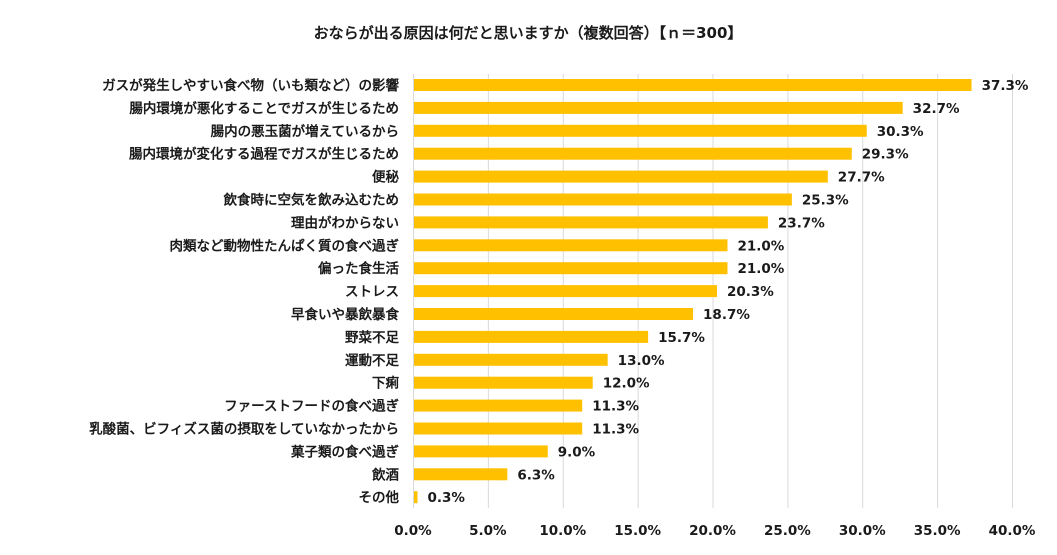  Describe the element at coordinates (345, 222) in the screenshot. I see `category-label: 理由がわからない` at that location.